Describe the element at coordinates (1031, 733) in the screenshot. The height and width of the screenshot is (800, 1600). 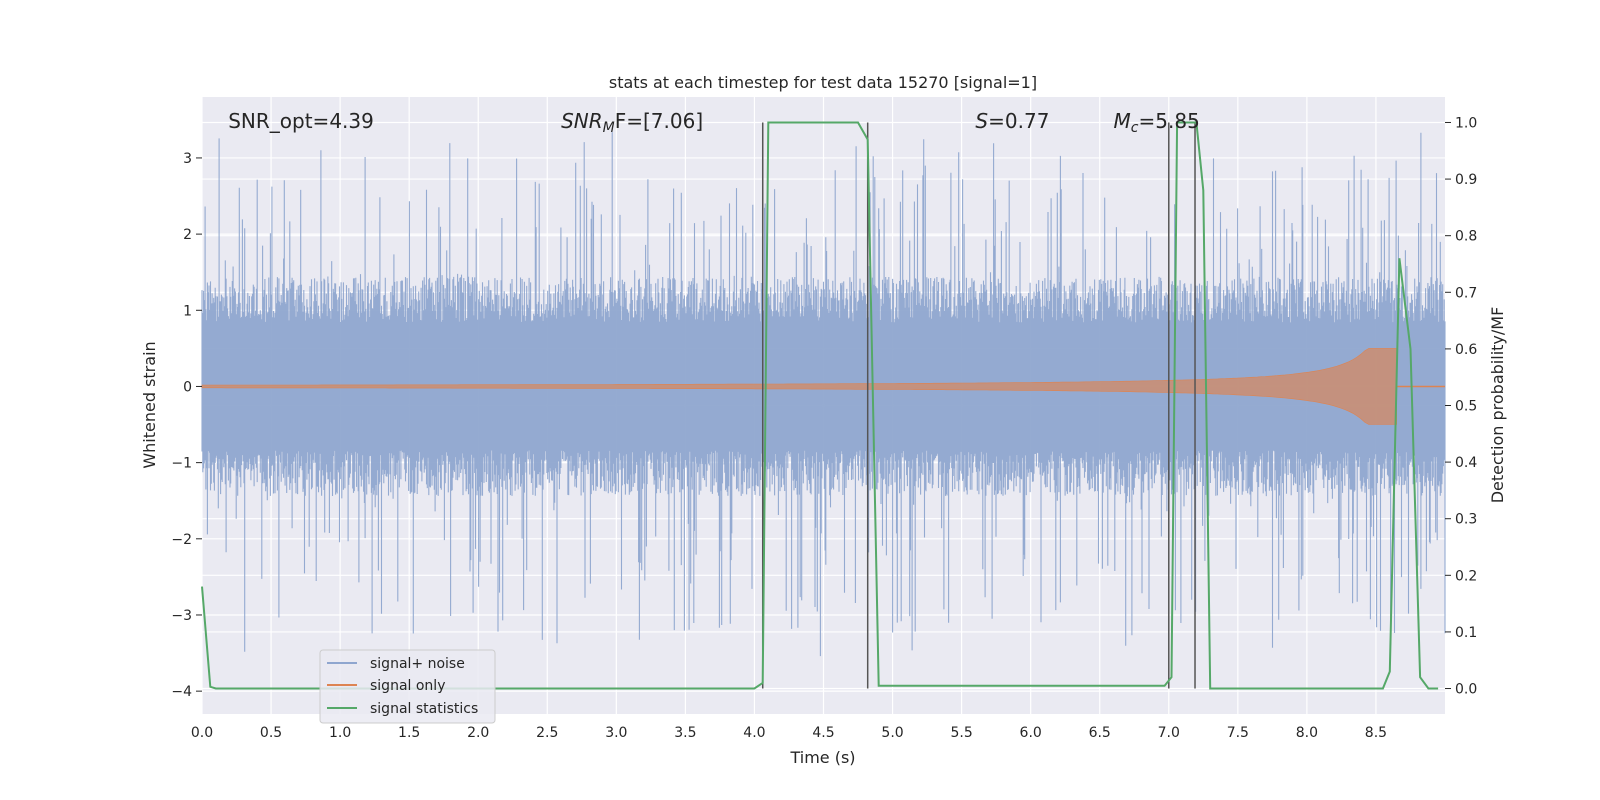
I see `x-tick-label: 6.0` at that location.